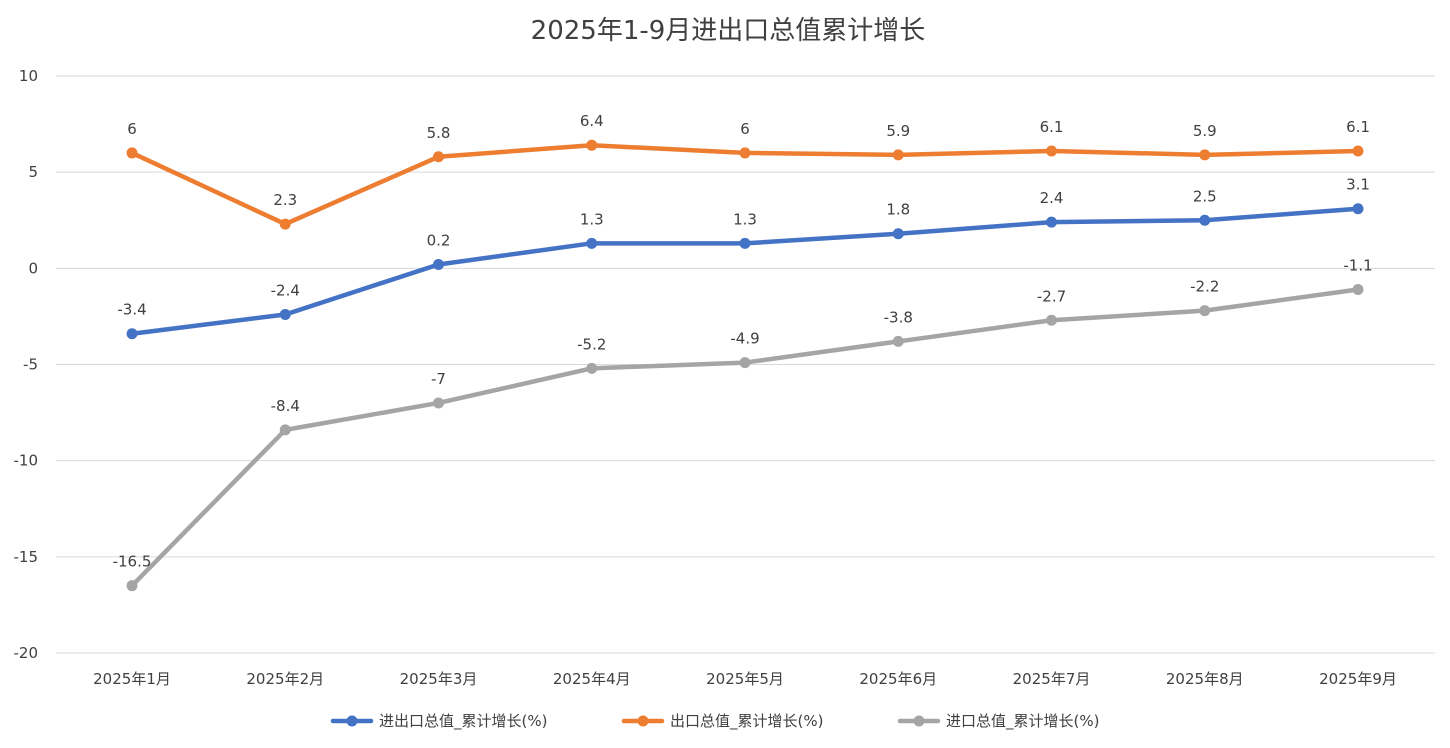 The width and height of the screenshot is (1450, 748). I want to click on legend-label: 出口总值_累计增长(%), so click(746, 721).